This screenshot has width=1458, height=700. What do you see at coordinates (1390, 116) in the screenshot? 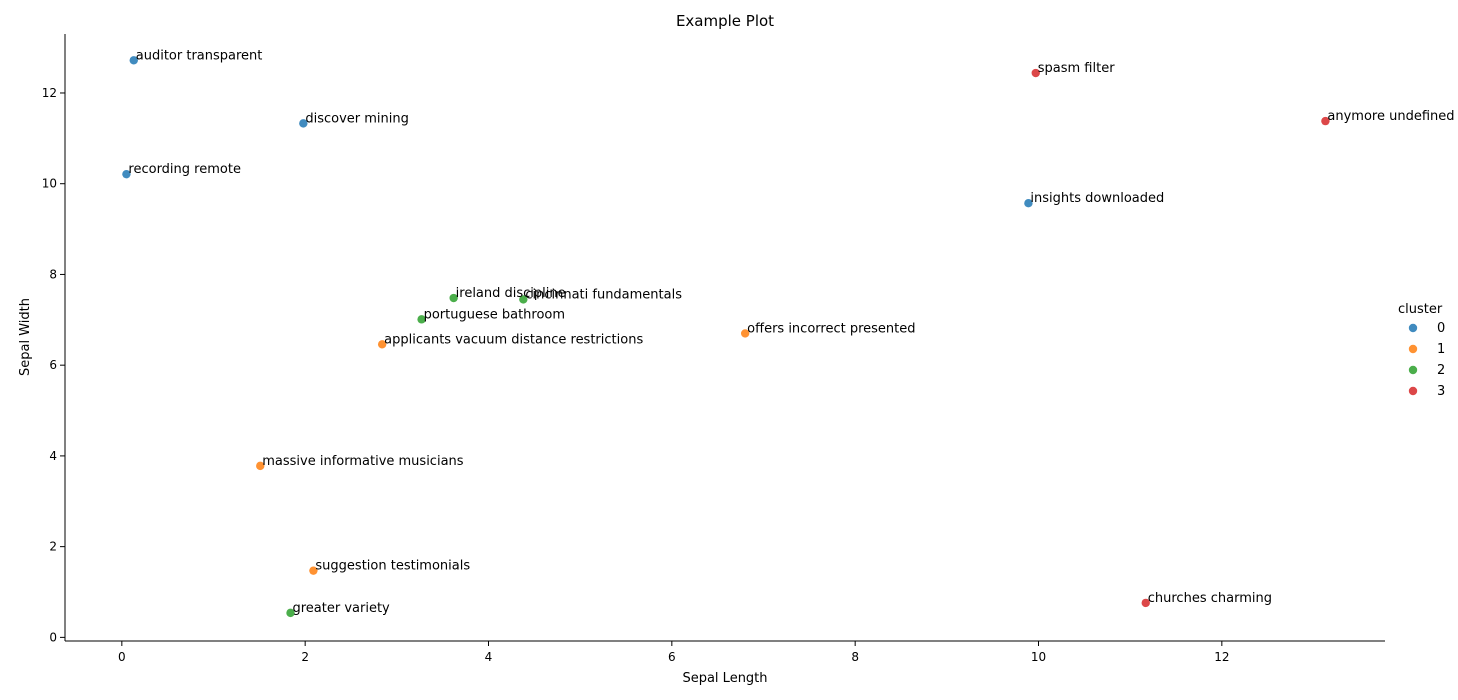
I see `point-label: anymore undefined` at bounding box center [1390, 116].